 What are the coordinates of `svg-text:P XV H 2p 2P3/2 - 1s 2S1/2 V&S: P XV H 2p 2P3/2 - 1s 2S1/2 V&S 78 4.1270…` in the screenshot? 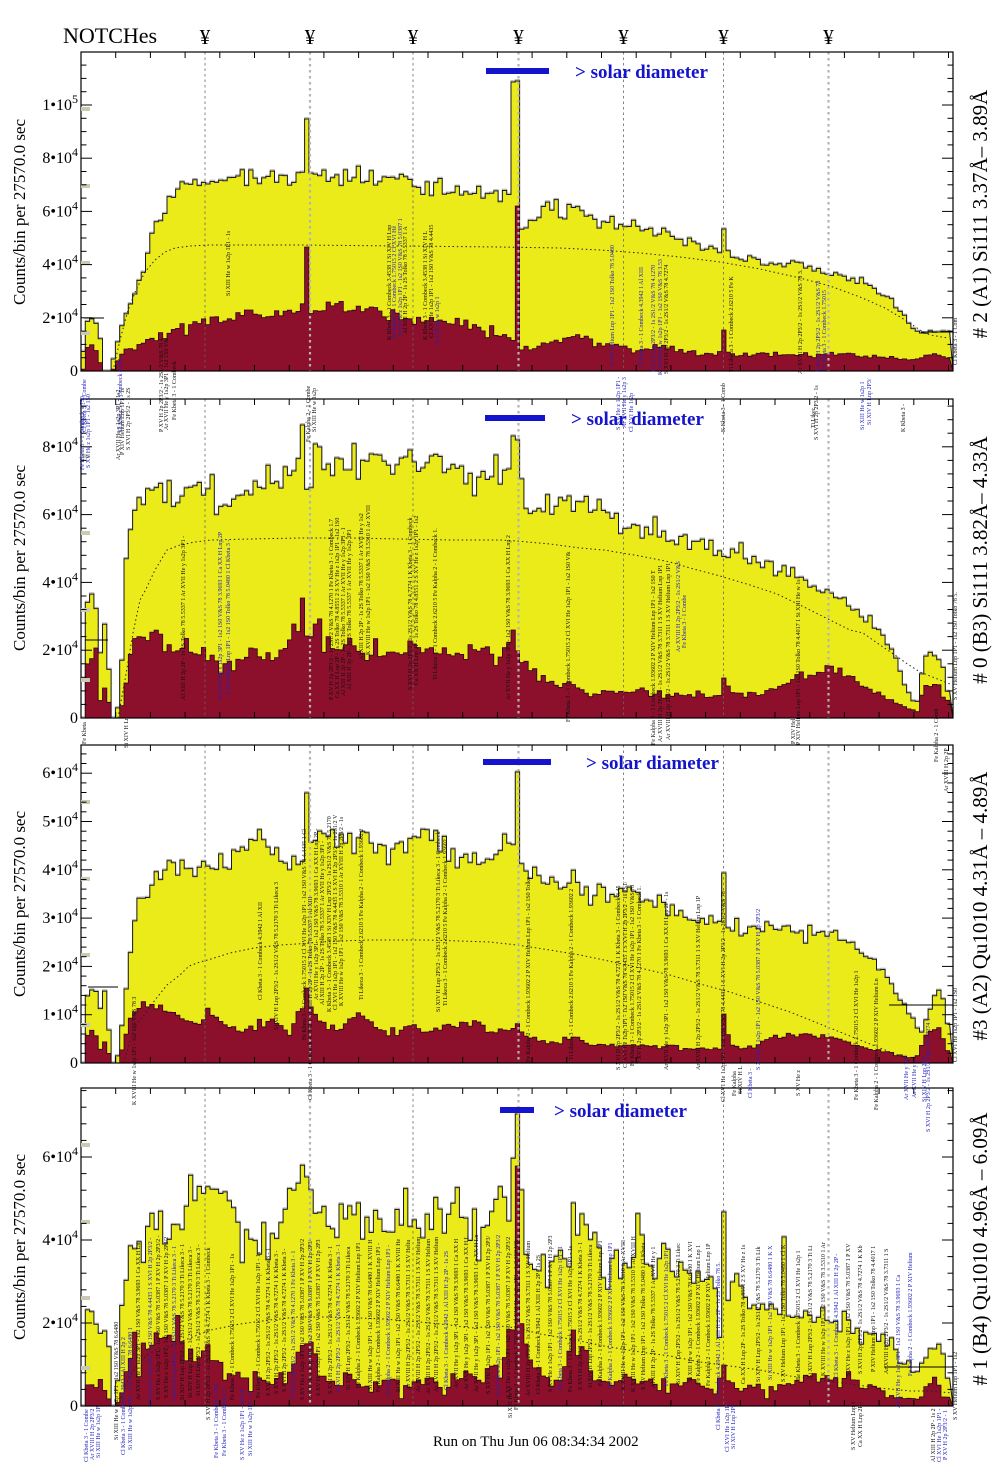 It's located at (294, 1324).